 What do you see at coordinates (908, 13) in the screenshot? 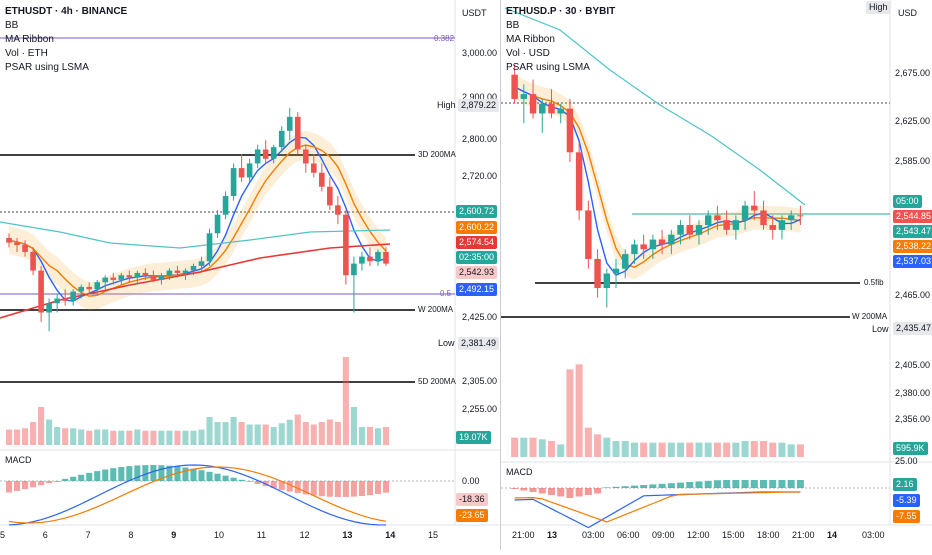
I see `right-currency: USD` at bounding box center [908, 13].